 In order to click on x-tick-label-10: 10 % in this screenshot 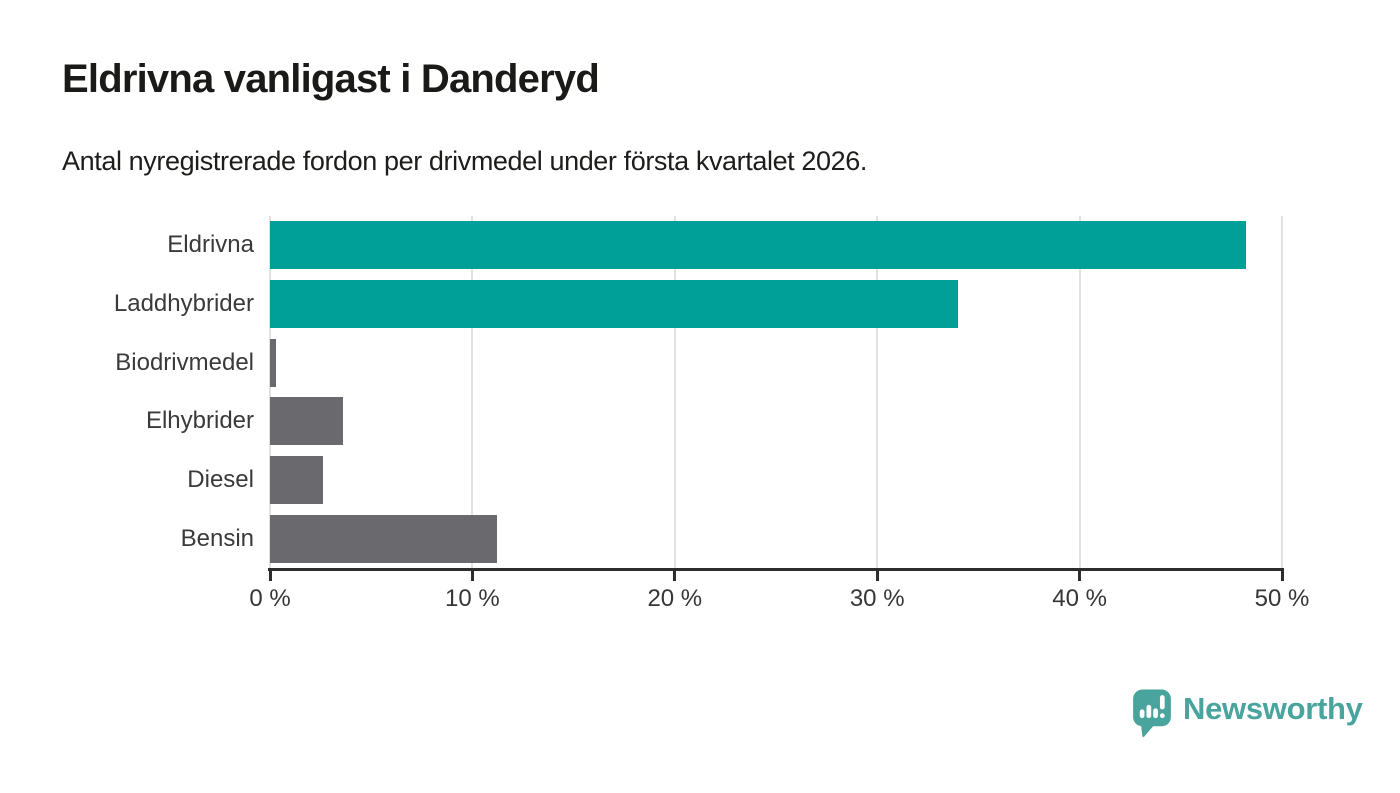, I will do `click(472, 598)`.